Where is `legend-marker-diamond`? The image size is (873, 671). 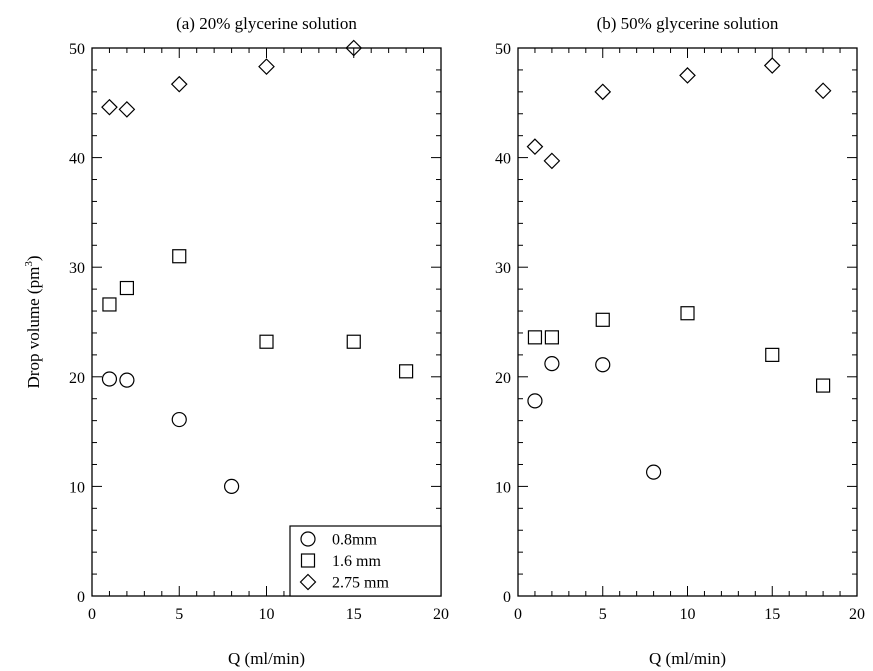
legend-marker-diamond is located at coordinates (308, 582).